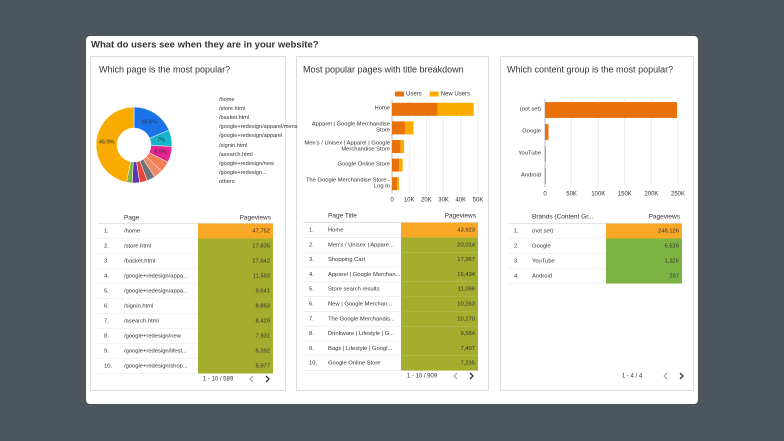 The image size is (784, 441). What do you see at coordinates (335, 231) in the screenshot?
I see `row-label: Home` at bounding box center [335, 231].